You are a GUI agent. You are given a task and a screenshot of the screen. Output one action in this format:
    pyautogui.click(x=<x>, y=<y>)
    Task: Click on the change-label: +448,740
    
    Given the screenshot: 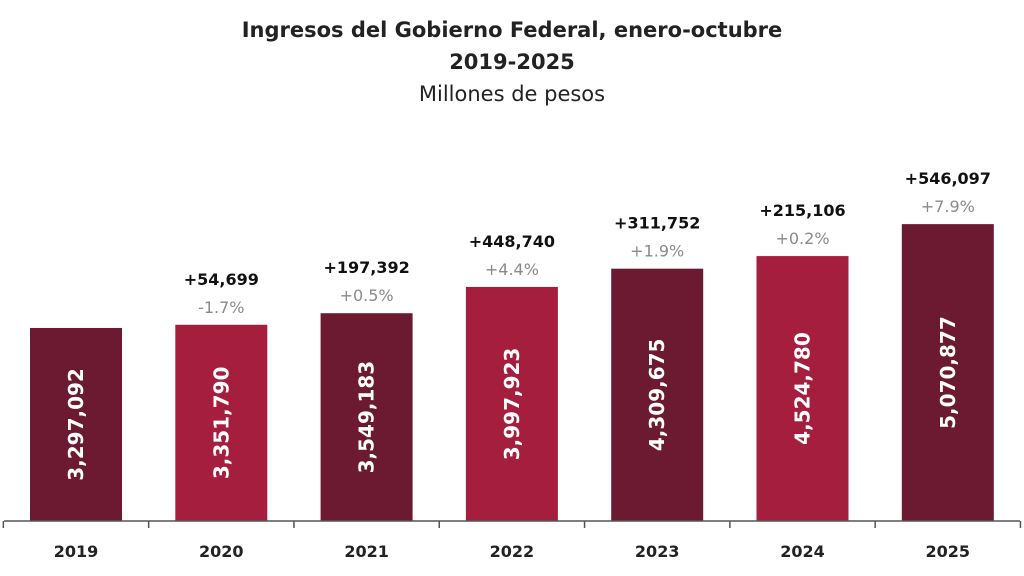 What is the action you would take?
    pyautogui.click(x=512, y=241)
    